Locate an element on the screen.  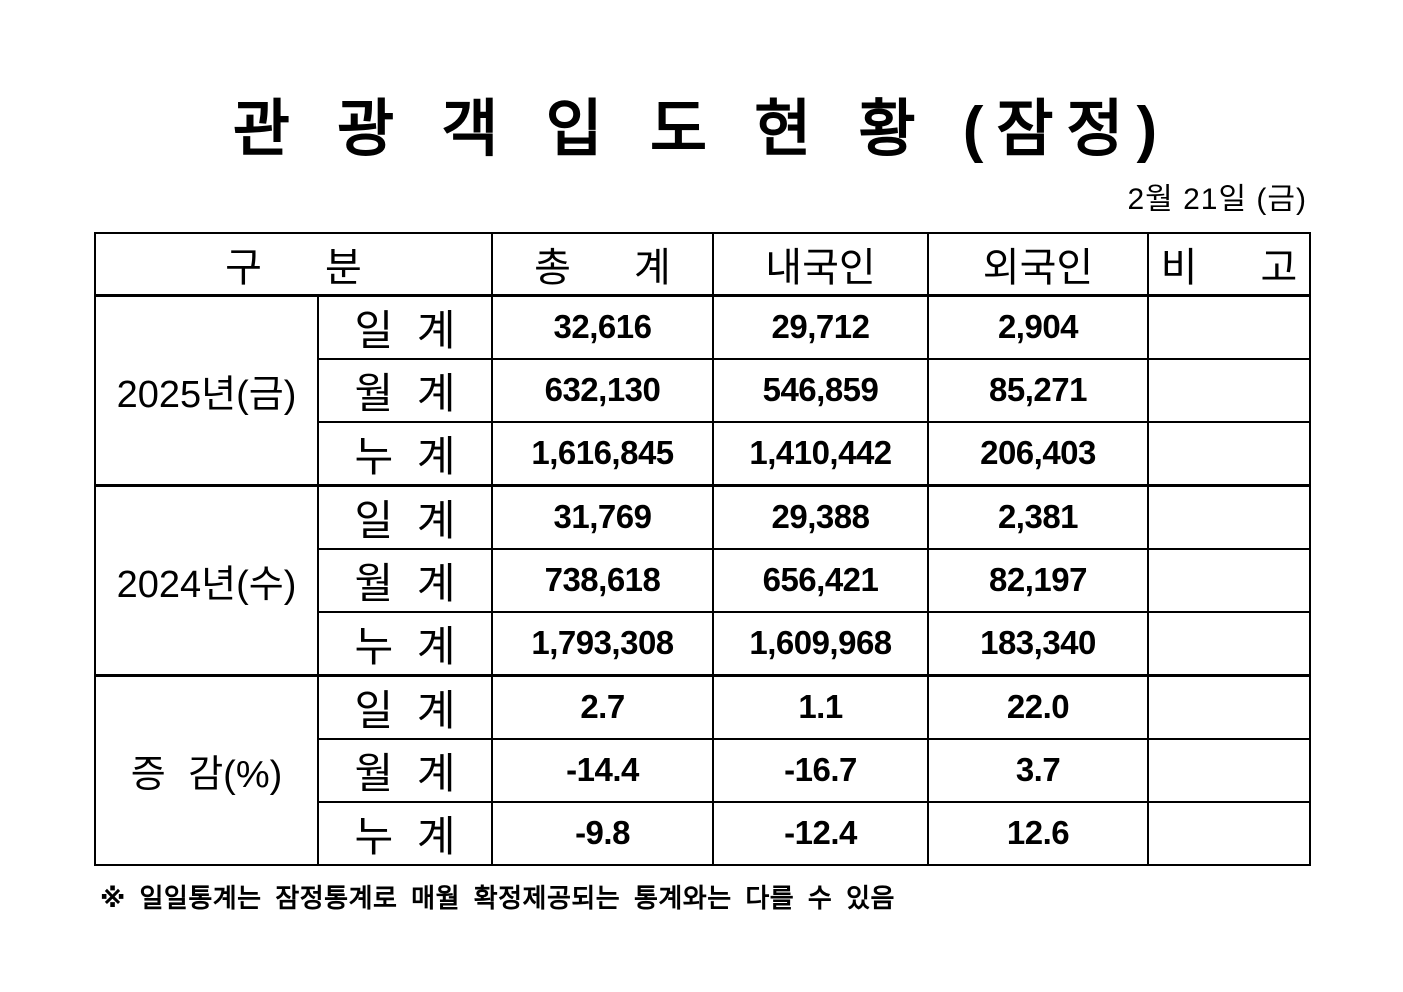
value-total: 2.7 is located at coordinates (602, 706).